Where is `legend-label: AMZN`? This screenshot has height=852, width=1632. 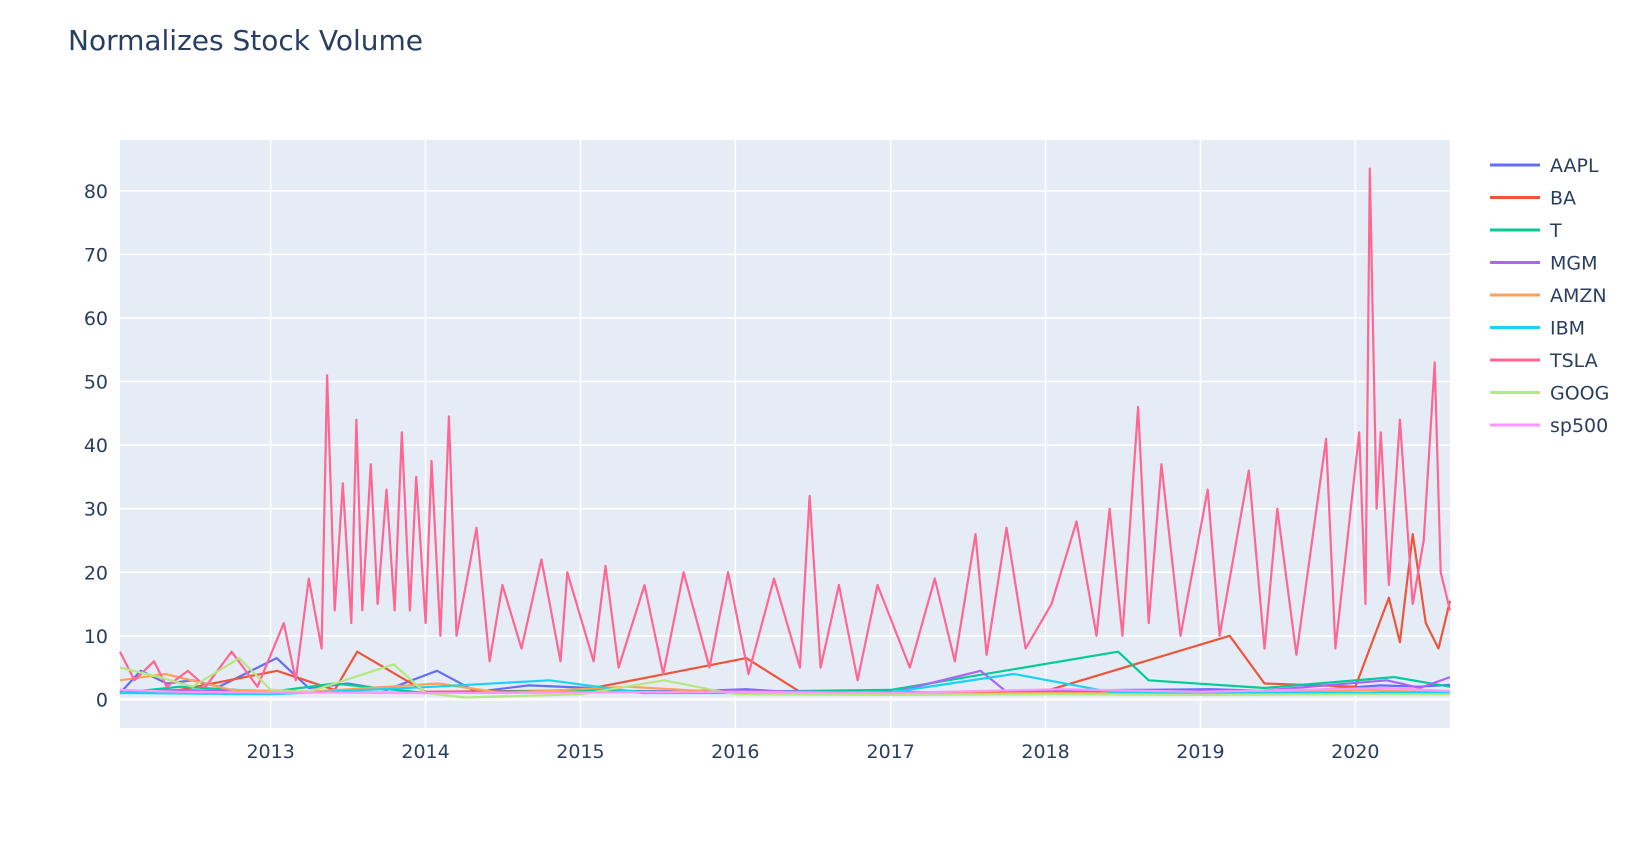
legend-label: AMZN is located at coordinates (1578, 296).